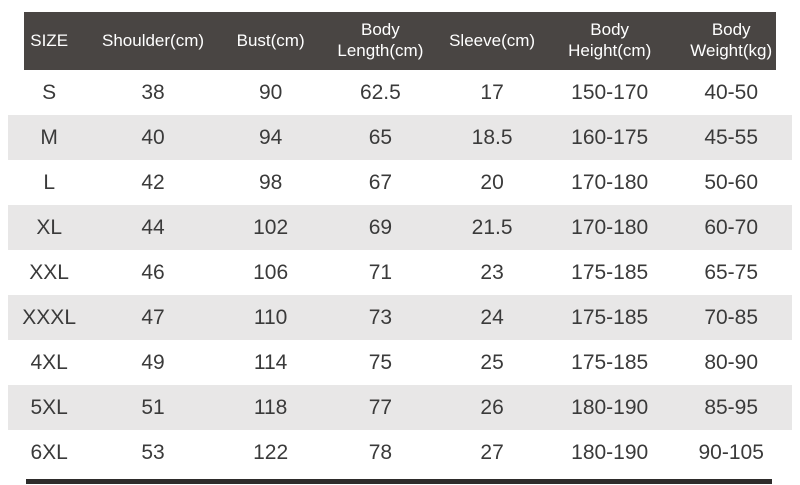 This screenshot has height=485, width=800. Describe the element at coordinates (492, 317) in the screenshot. I see `cell-sleeve: 24` at that location.